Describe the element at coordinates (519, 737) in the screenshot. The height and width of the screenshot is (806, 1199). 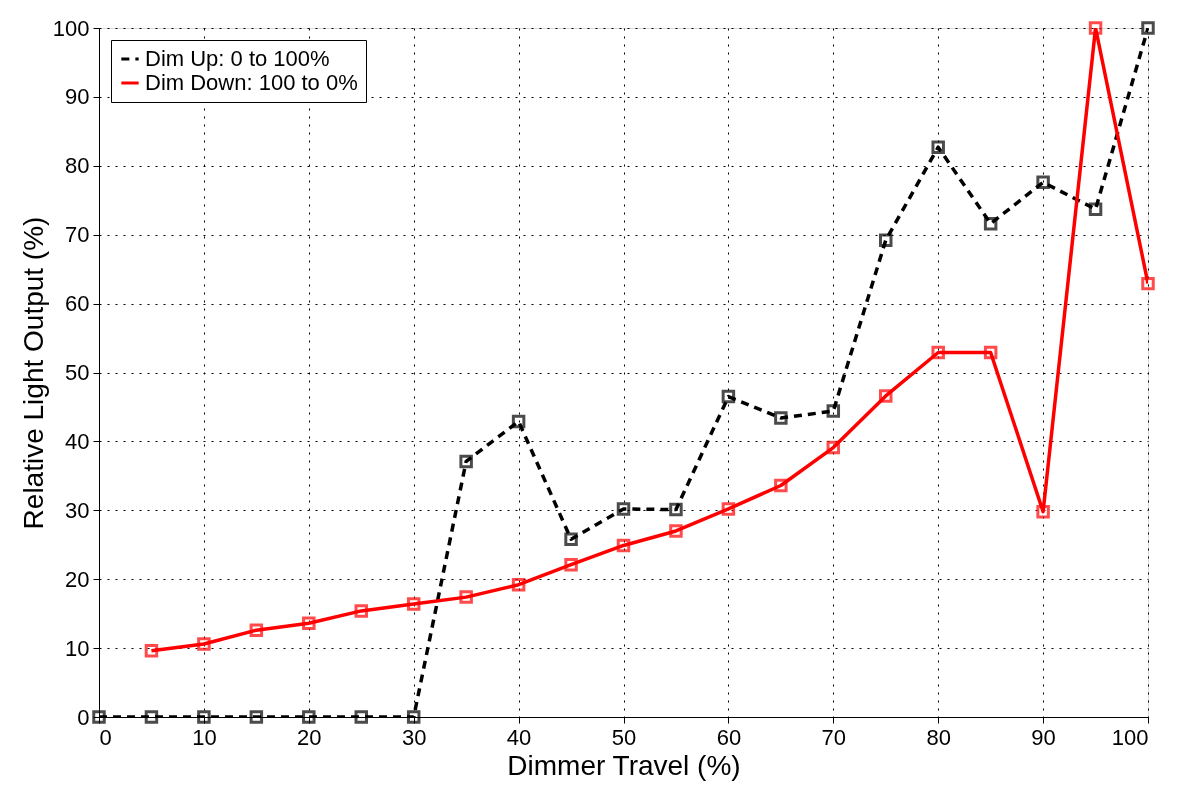
I see `x-tick-label: 40` at that location.